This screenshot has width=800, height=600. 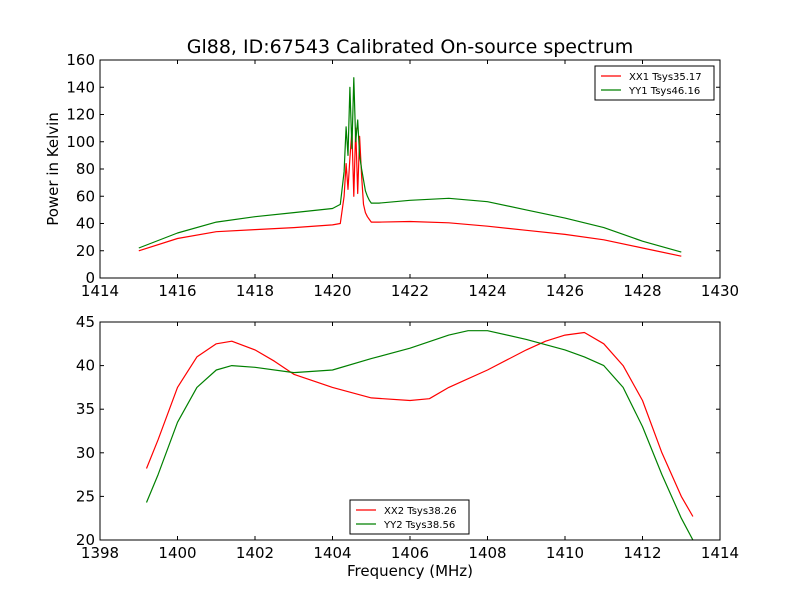 I want to click on x-tick-label: 1426, so click(x=565, y=291).